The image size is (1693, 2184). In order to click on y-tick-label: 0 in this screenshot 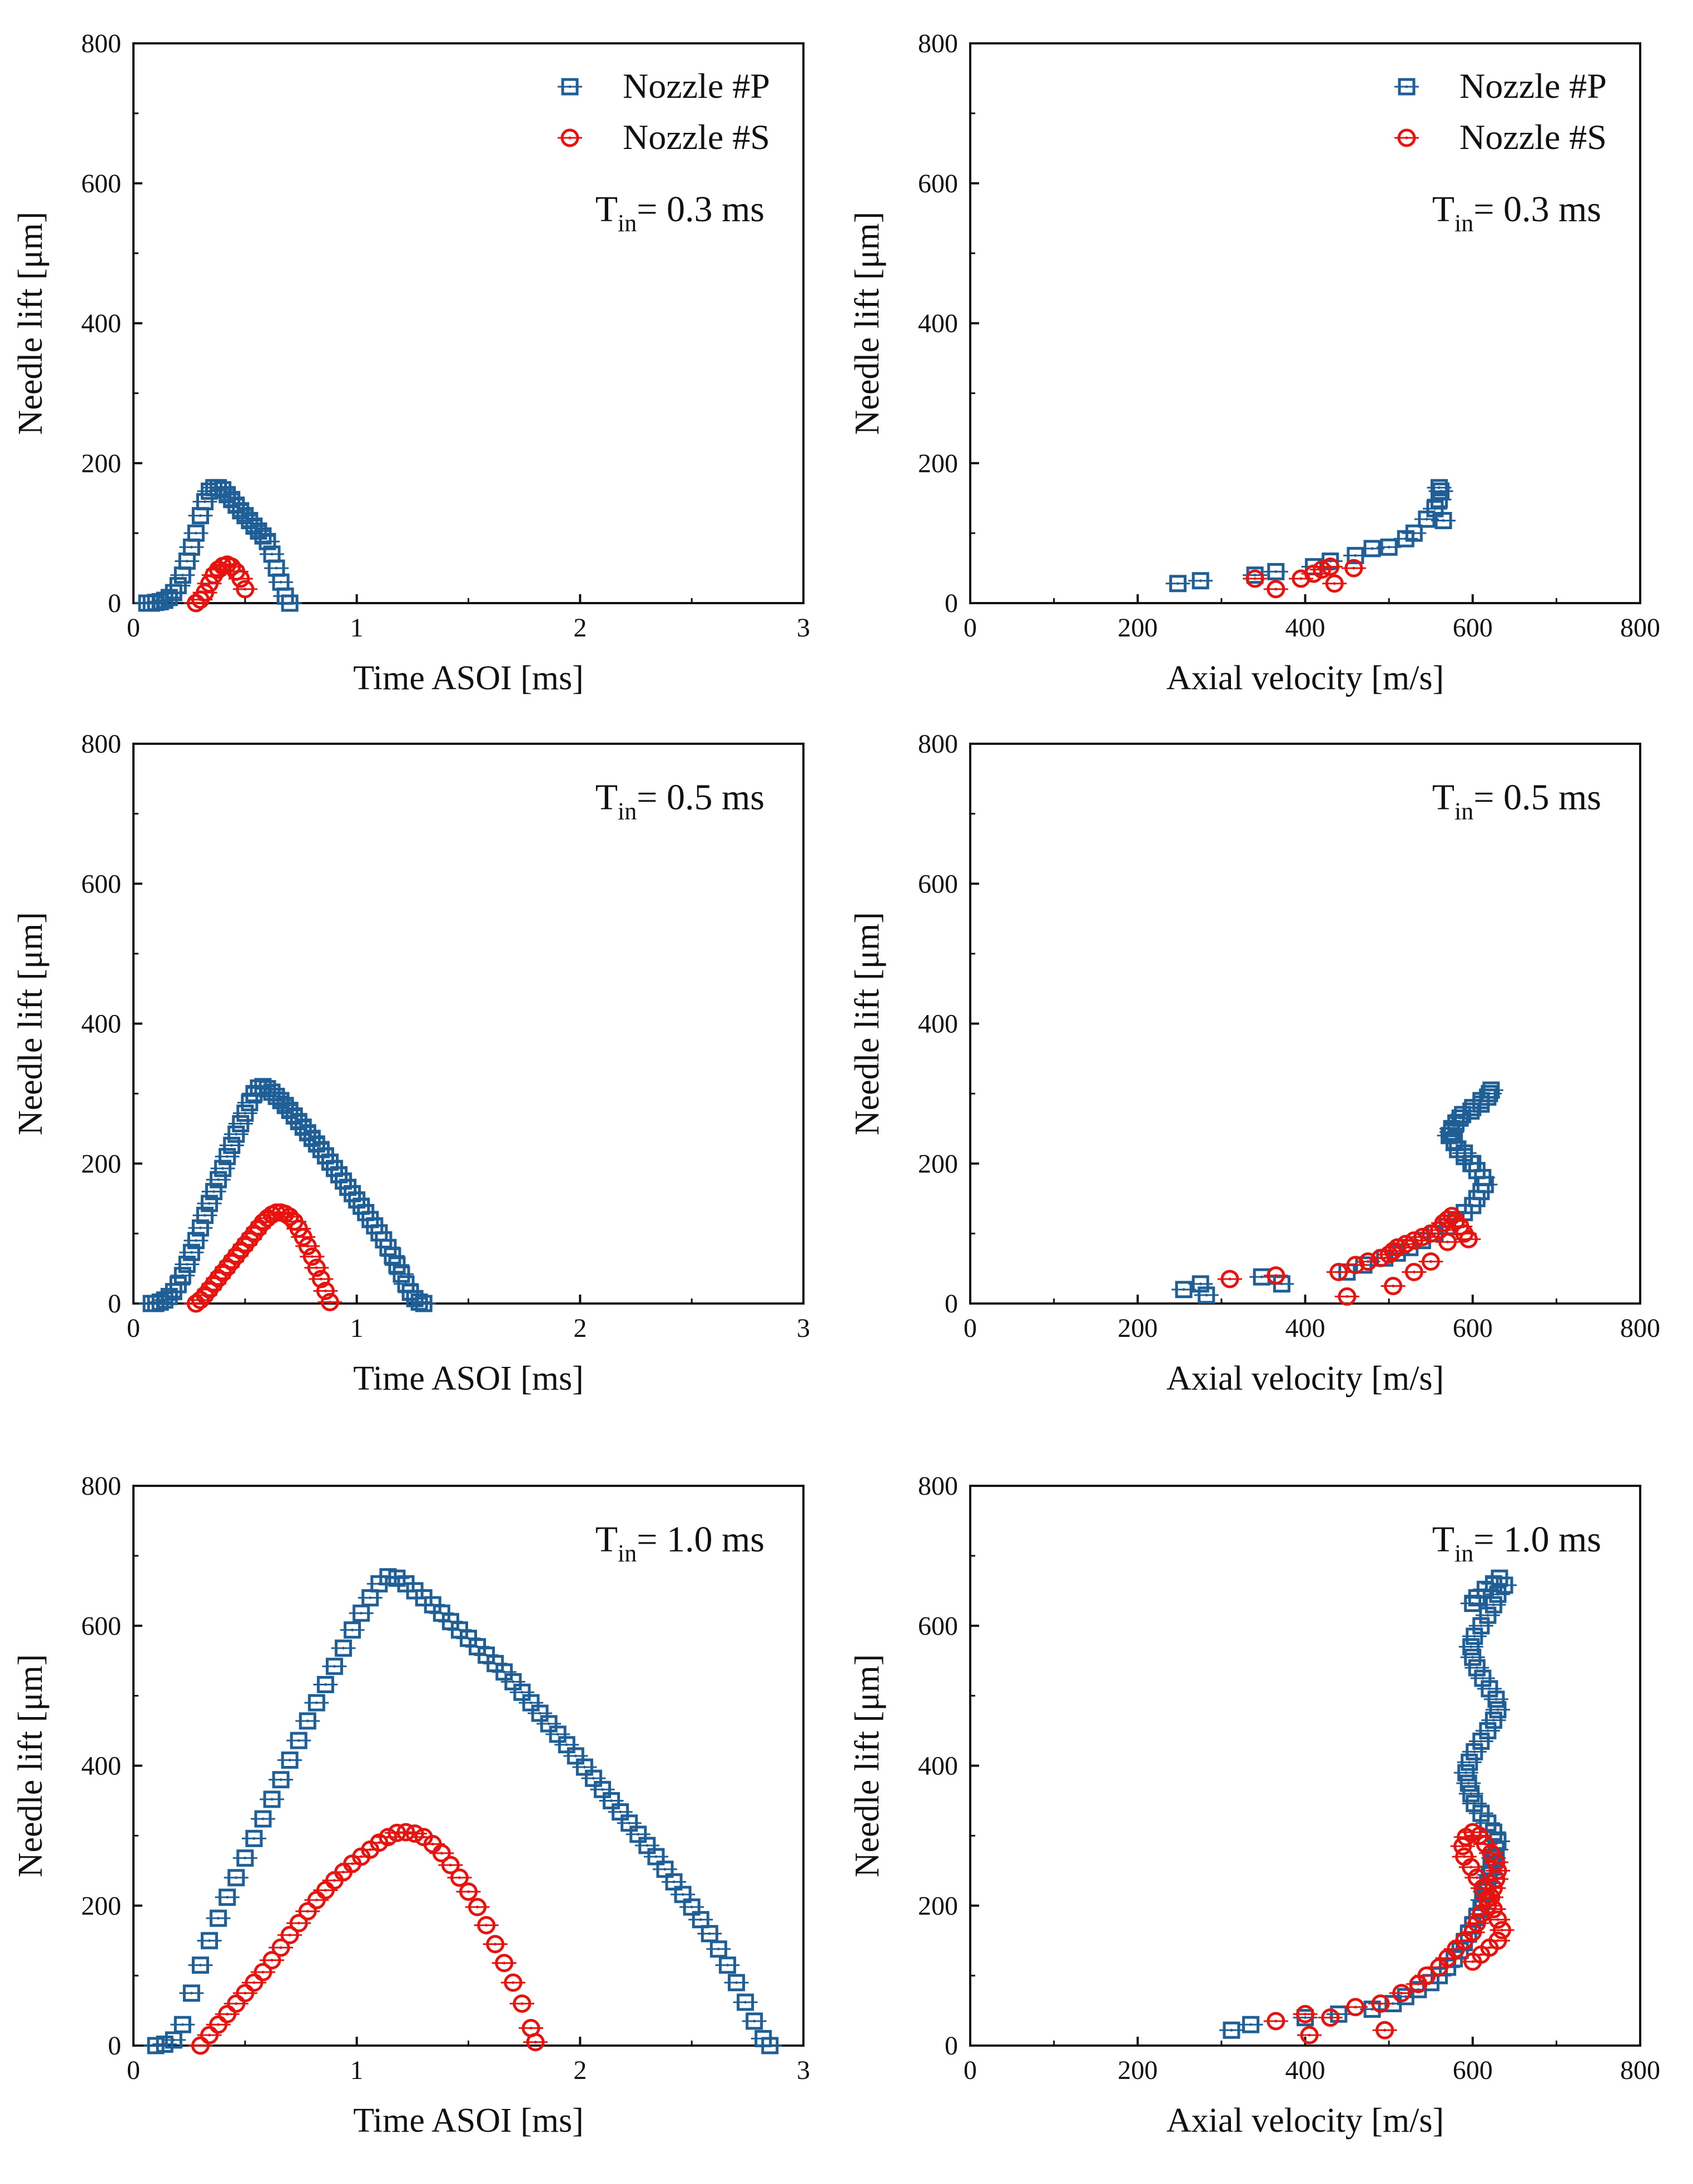, I will do `click(114, 1304)`.